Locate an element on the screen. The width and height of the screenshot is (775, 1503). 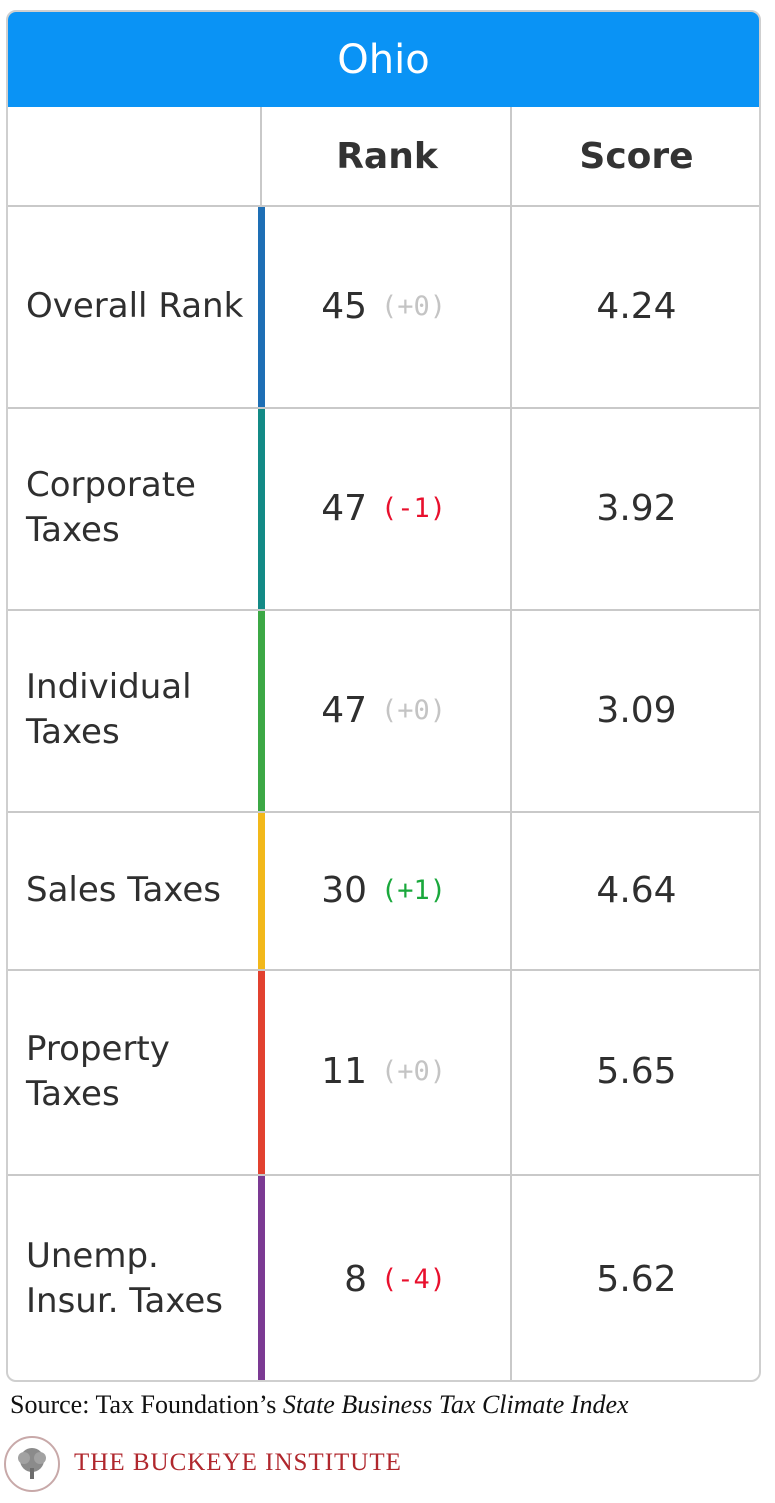
rank-cell: 11 (+0) is located at coordinates (387, 1071).